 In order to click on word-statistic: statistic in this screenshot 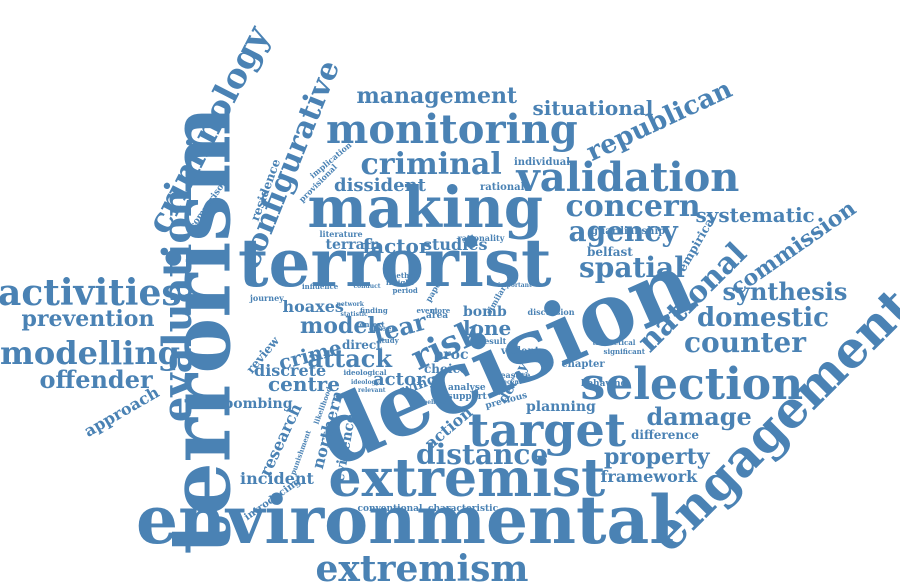, I will do `click(354, 314)`.